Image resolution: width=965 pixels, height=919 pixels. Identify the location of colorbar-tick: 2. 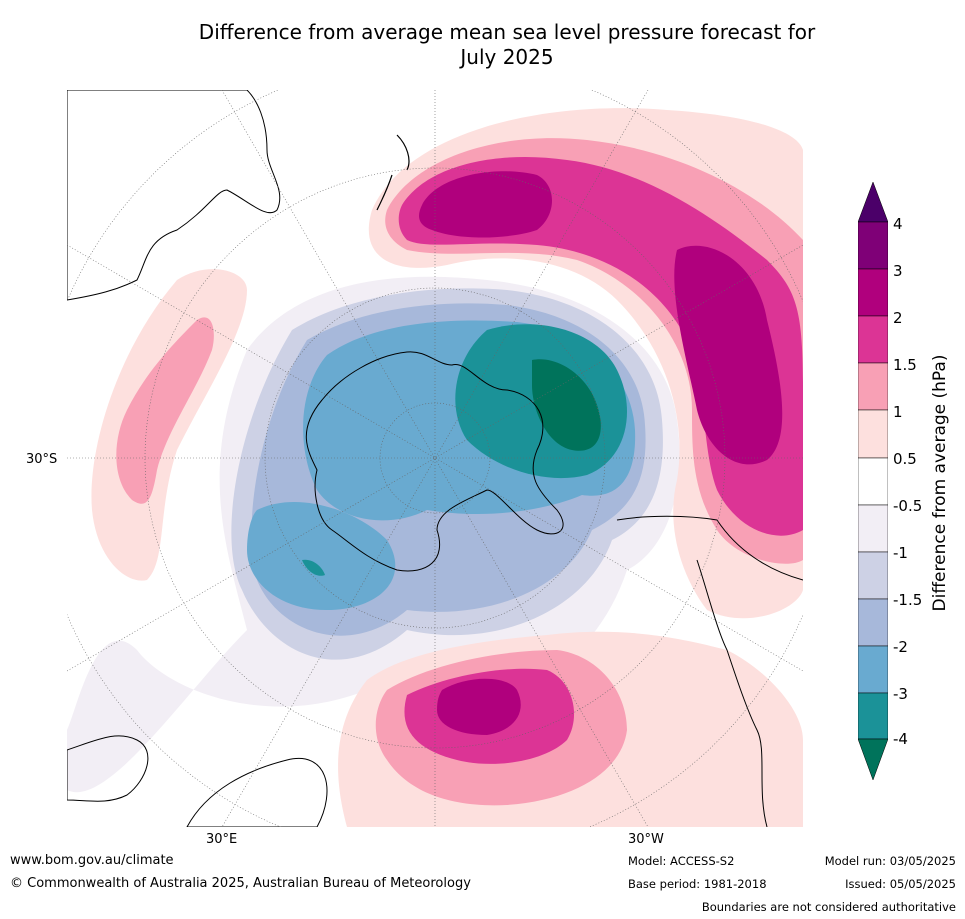
(898, 318).